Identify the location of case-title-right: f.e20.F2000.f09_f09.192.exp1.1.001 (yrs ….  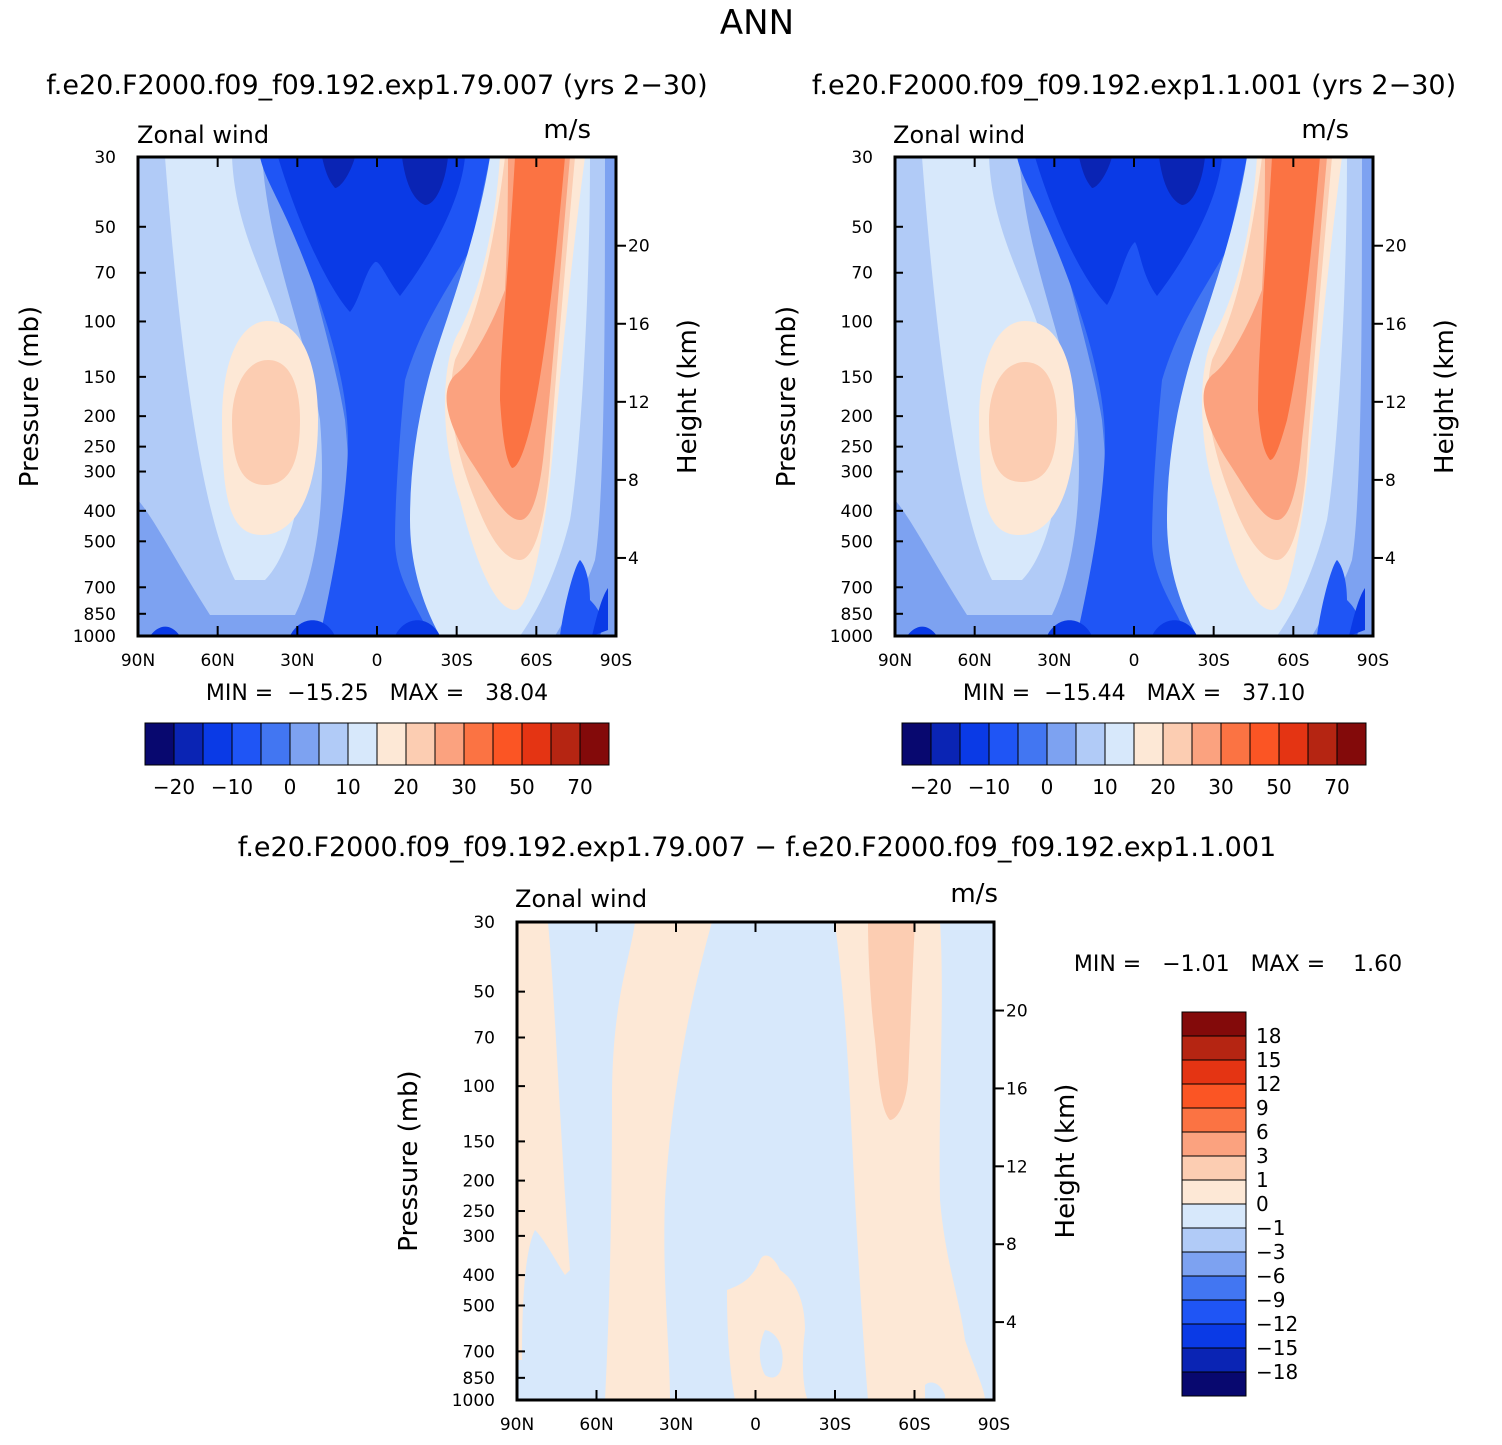
(1134, 85).